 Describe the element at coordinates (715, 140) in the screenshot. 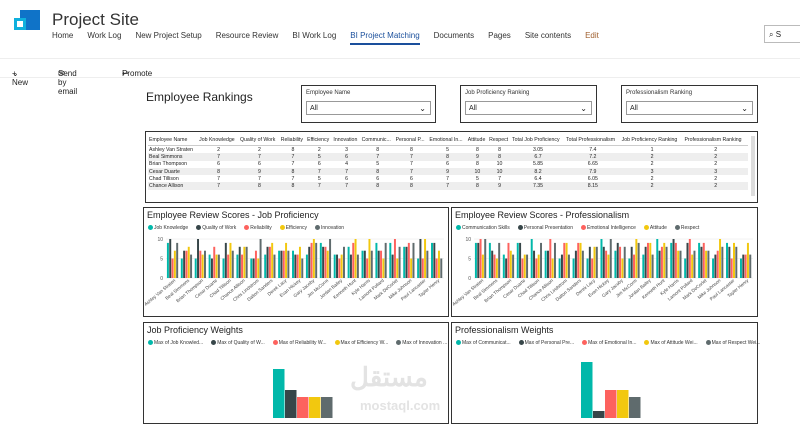

I see `column-header: Professionalism Ranking` at that location.